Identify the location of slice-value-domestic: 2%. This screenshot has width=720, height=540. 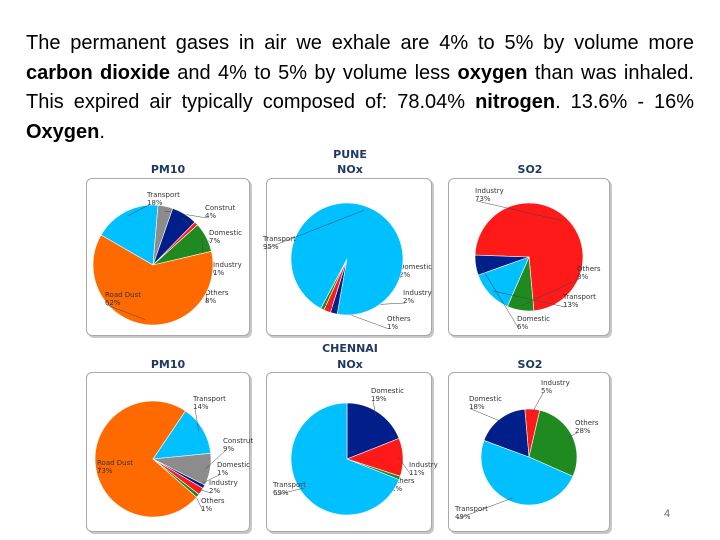
(404, 275).